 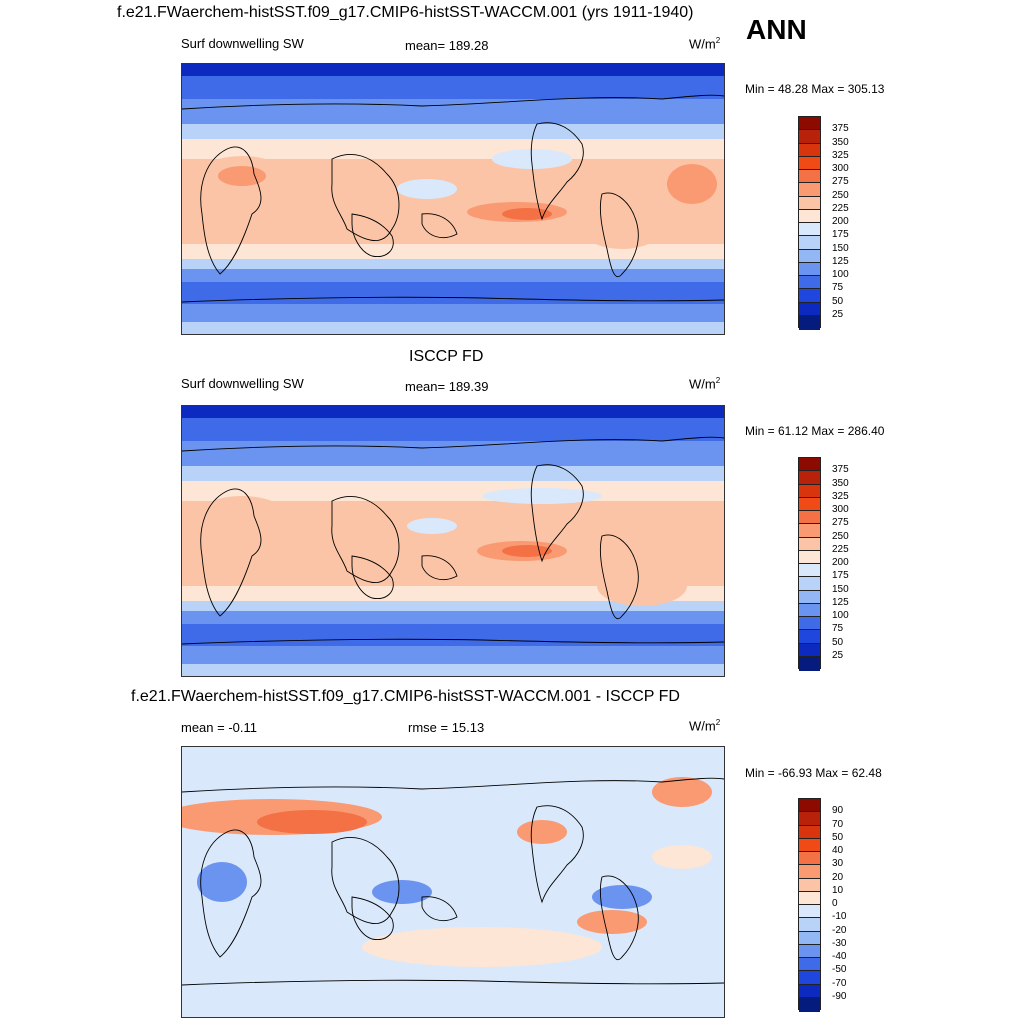 I want to click on colorbar-tick-label: 200, so click(x=840, y=221).